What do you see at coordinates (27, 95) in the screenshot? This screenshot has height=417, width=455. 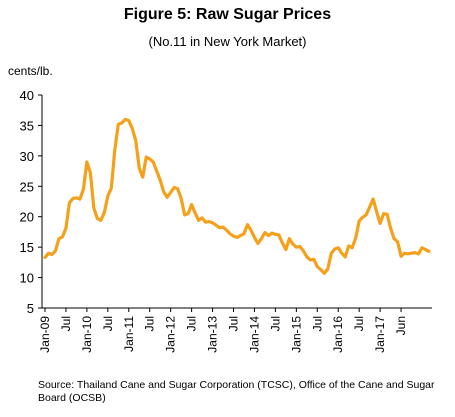 I see `y-tick-label: 40` at bounding box center [27, 95].